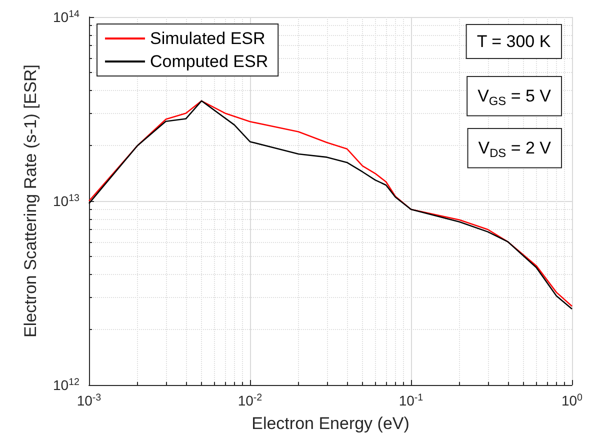 Image resolution: width=590 pixels, height=447 pixels. I want to click on x-axis-title: Electron Energy (eV), so click(331, 423).